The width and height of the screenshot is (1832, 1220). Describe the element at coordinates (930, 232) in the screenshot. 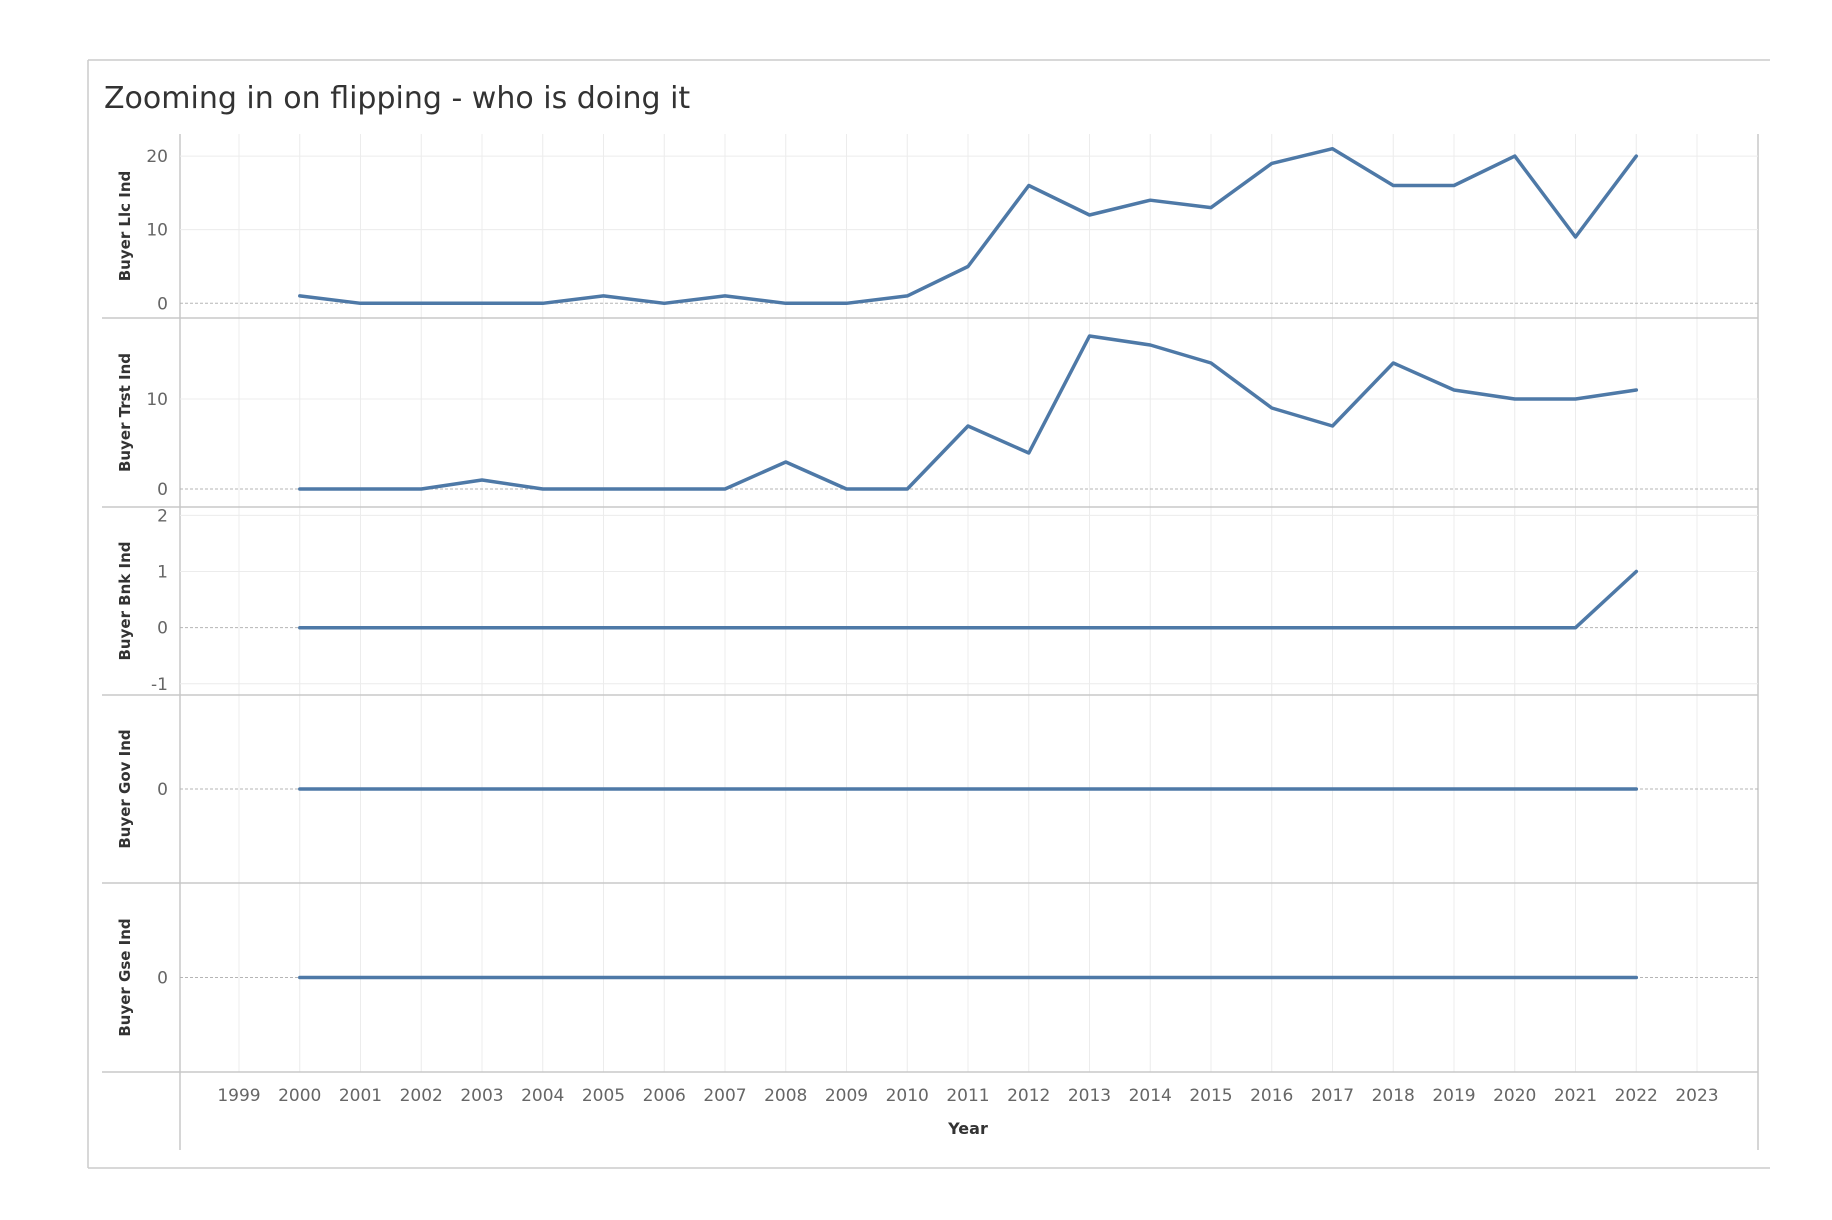

I see `panel-buyer-llc-ind: 0 10 20 Buyer Llc Ind` at that location.